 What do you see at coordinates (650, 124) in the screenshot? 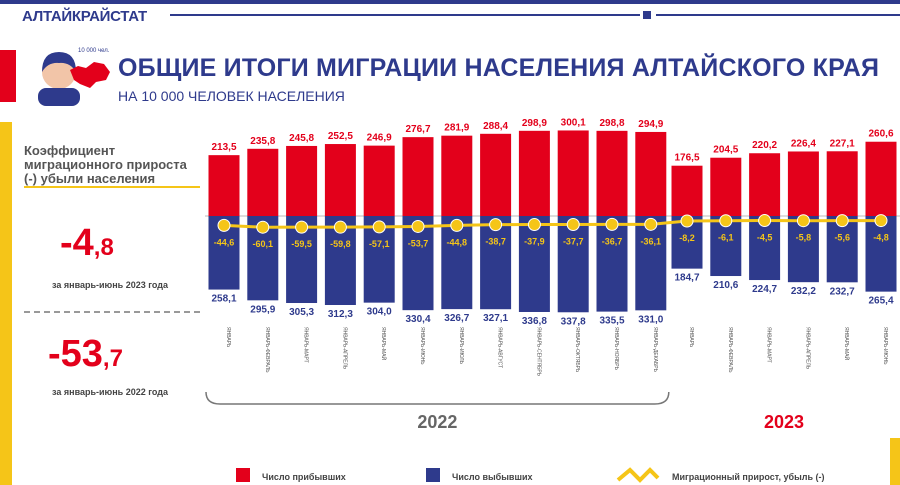
I see `arrivals-value-label: 294,9` at bounding box center [650, 124].